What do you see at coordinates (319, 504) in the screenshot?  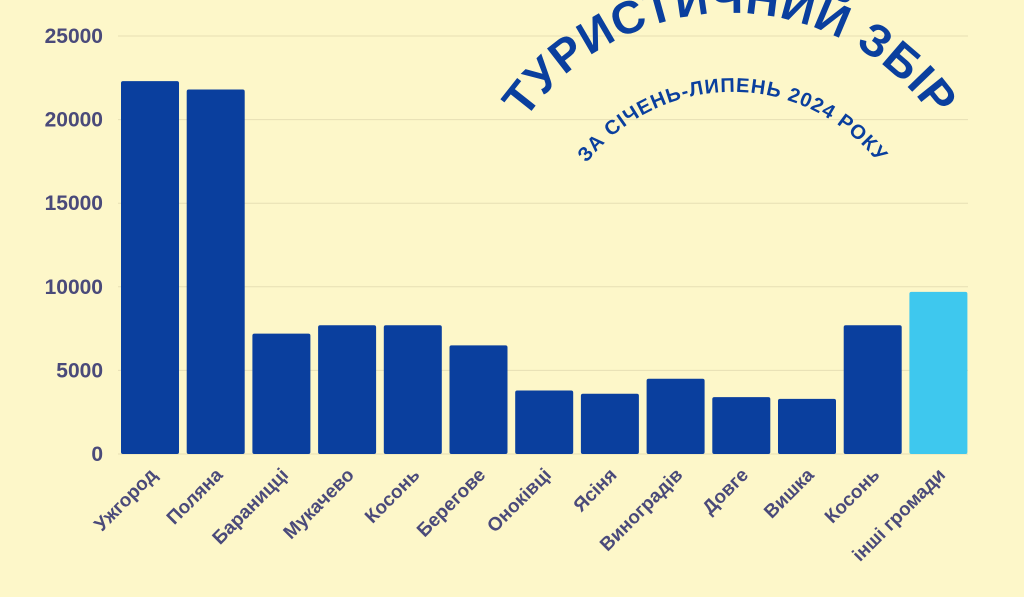 I see `x-tick-label: Мукачево` at bounding box center [319, 504].